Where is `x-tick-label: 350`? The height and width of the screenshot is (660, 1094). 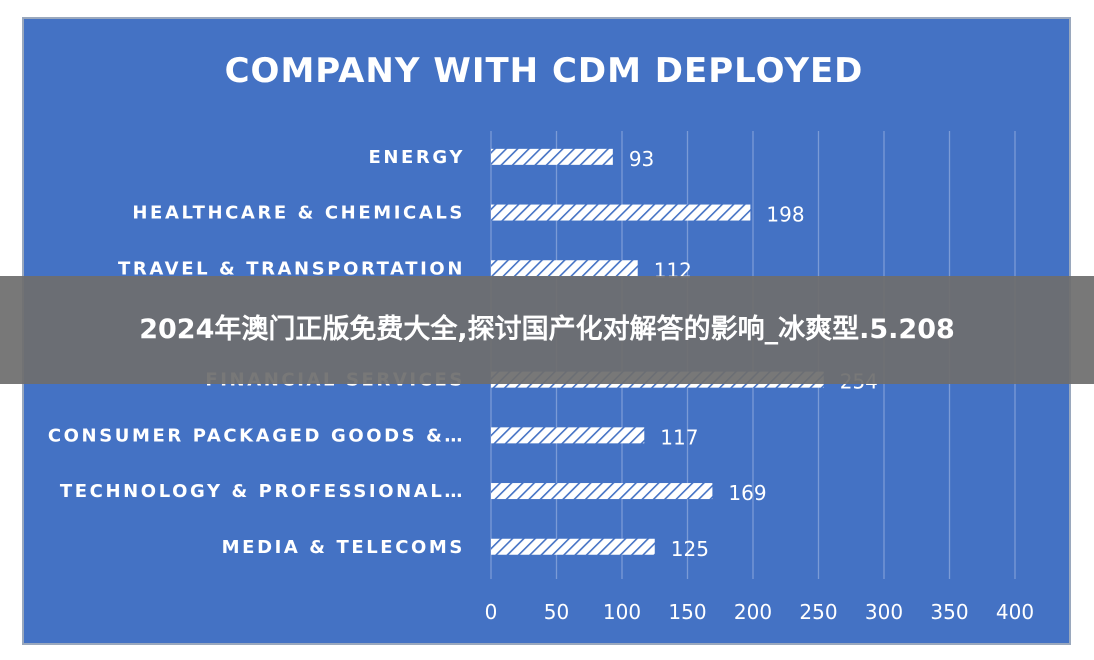
x-tick-label: 350 is located at coordinates (949, 612).